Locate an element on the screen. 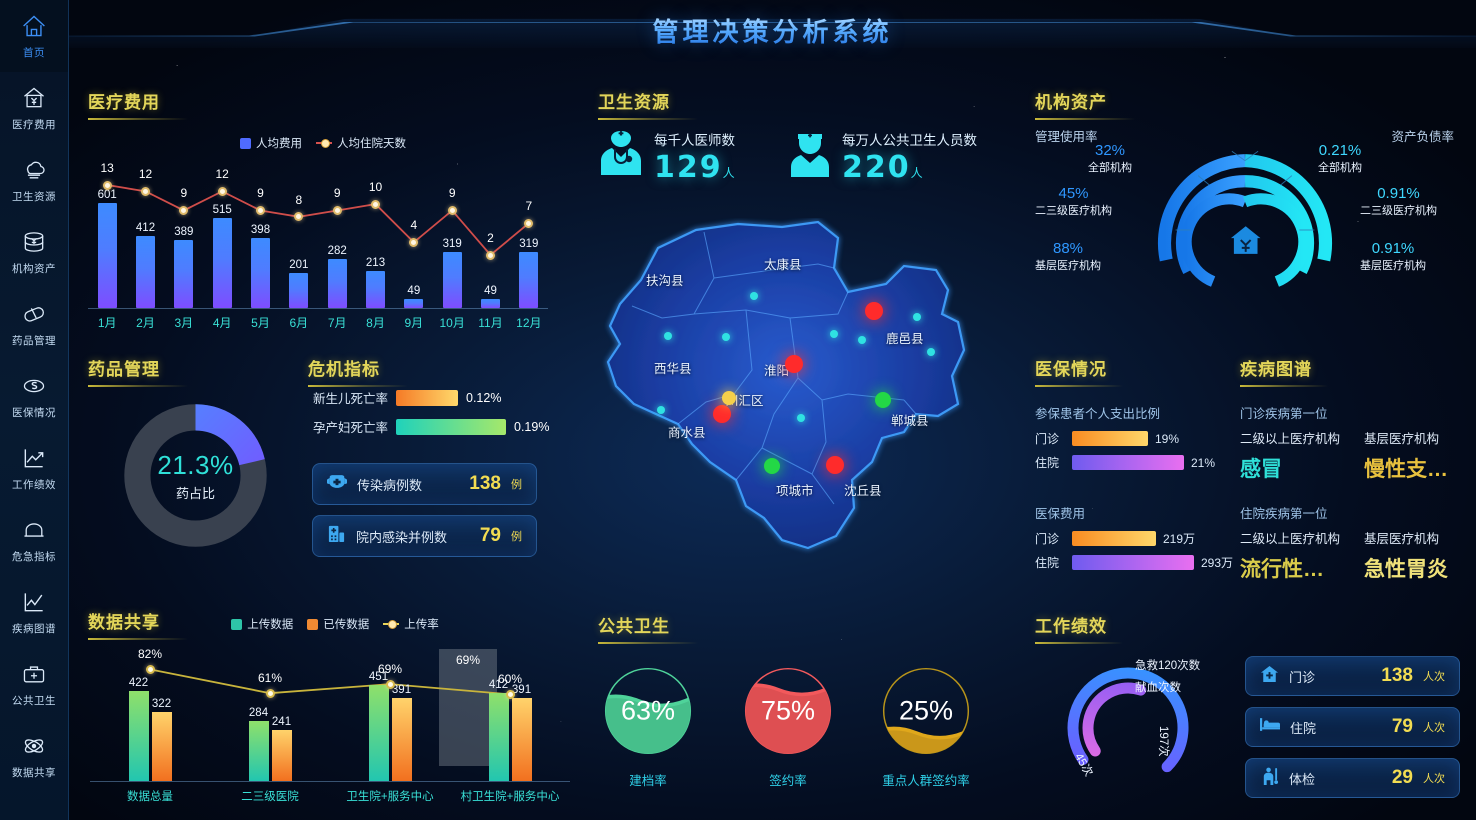 The width and height of the screenshot is (1476, 820). assets-gauge-svg is located at coordinates (1245, 218).